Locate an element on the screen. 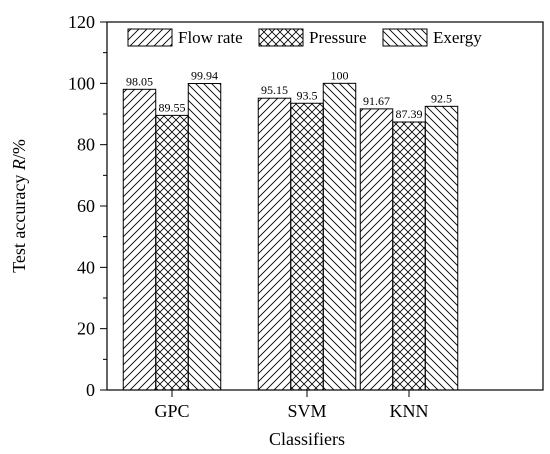 Image resolution: width=550 pixels, height=454 pixels. x-tick-label-knn: KNN is located at coordinates (409, 411).